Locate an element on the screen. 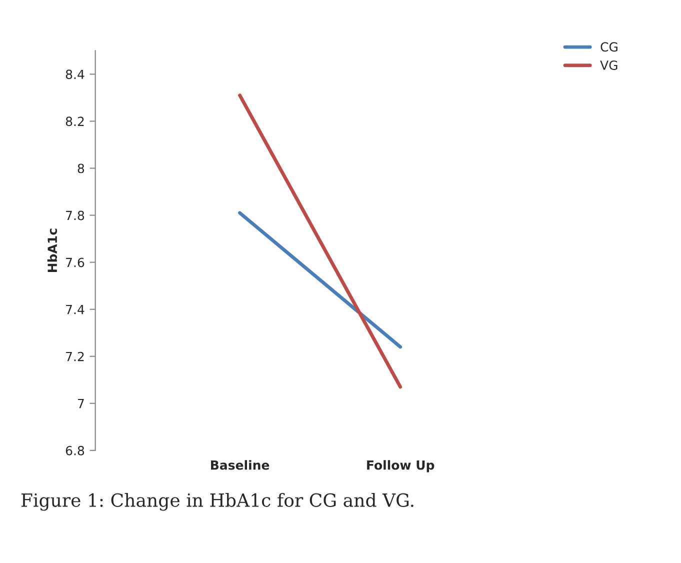 This screenshot has width=681, height=563. y-tick-label: 7.2 is located at coordinates (75, 357).